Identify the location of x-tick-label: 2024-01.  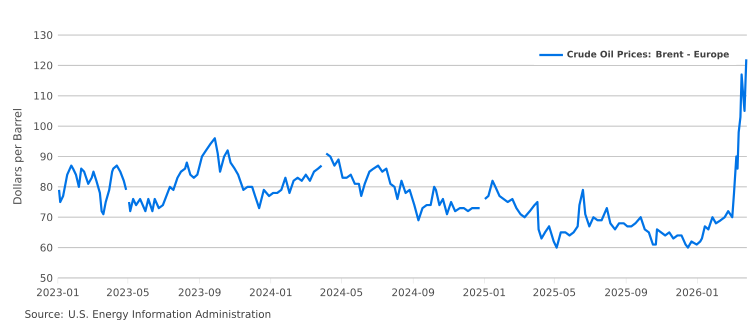
(271, 292).